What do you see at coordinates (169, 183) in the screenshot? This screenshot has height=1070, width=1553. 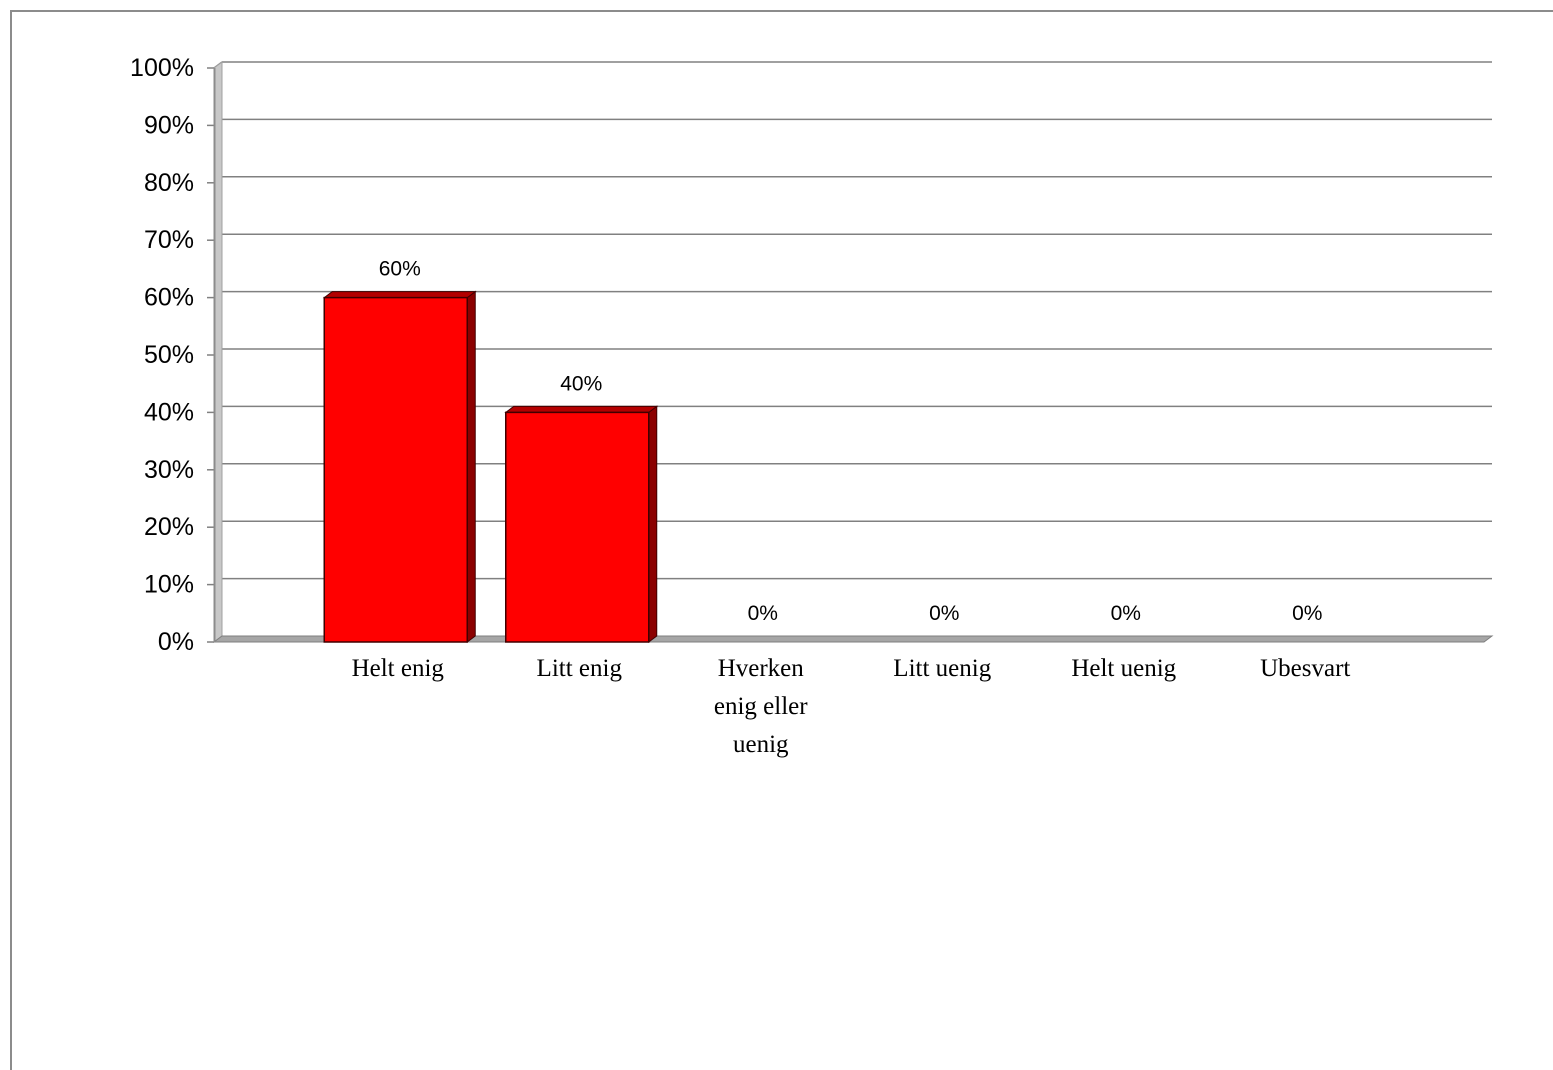 I see `y-tick-label: 80%` at bounding box center [169, 183].